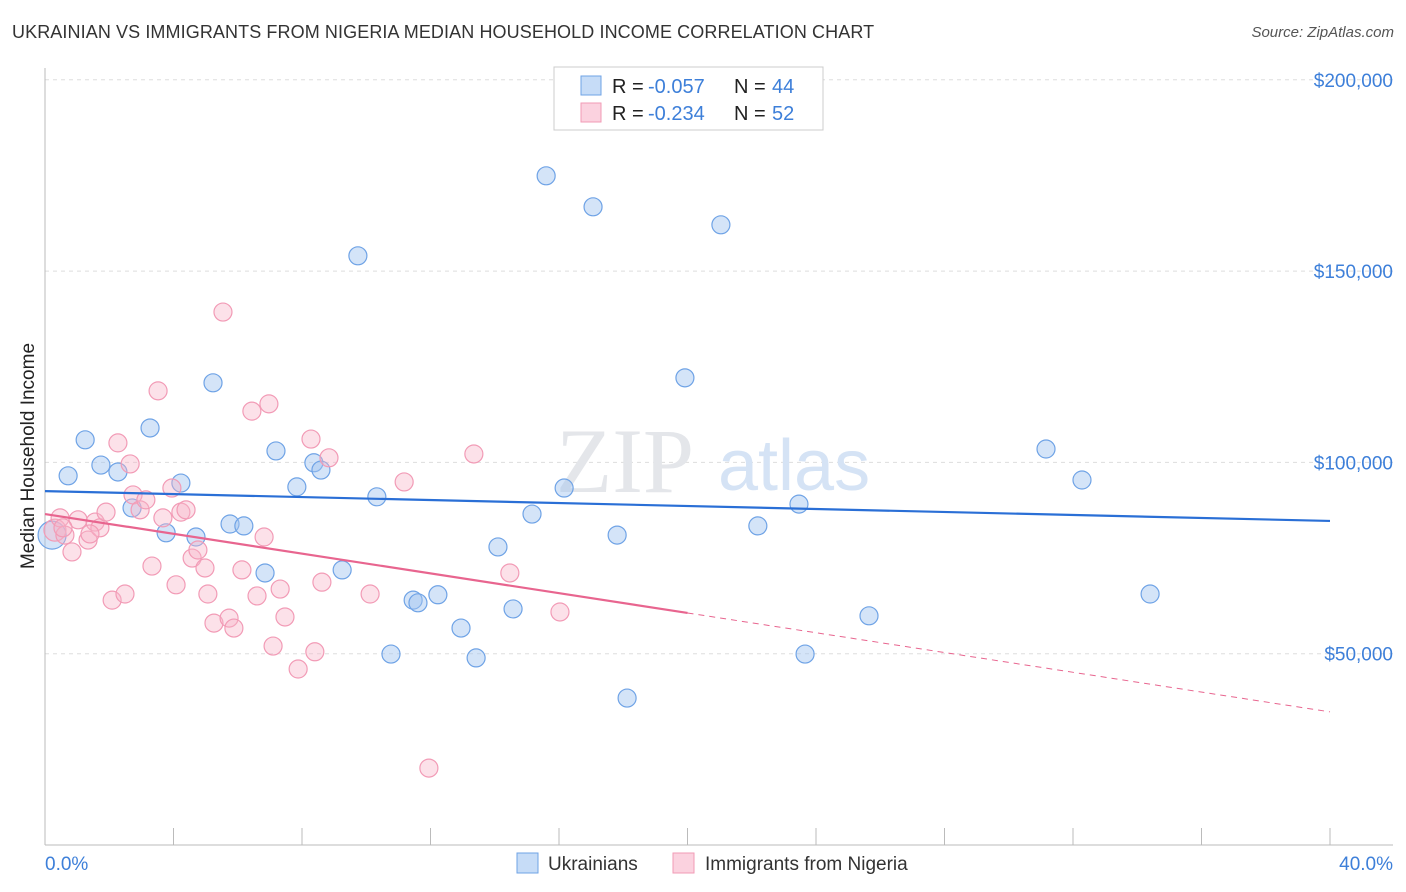 The height and width of the screenshot is (892, 1406). What do you see at coordinates (66, 864) in the screenshot?
I see `x-tick-label-min: 0.0%` at bounding box center [66, 864].